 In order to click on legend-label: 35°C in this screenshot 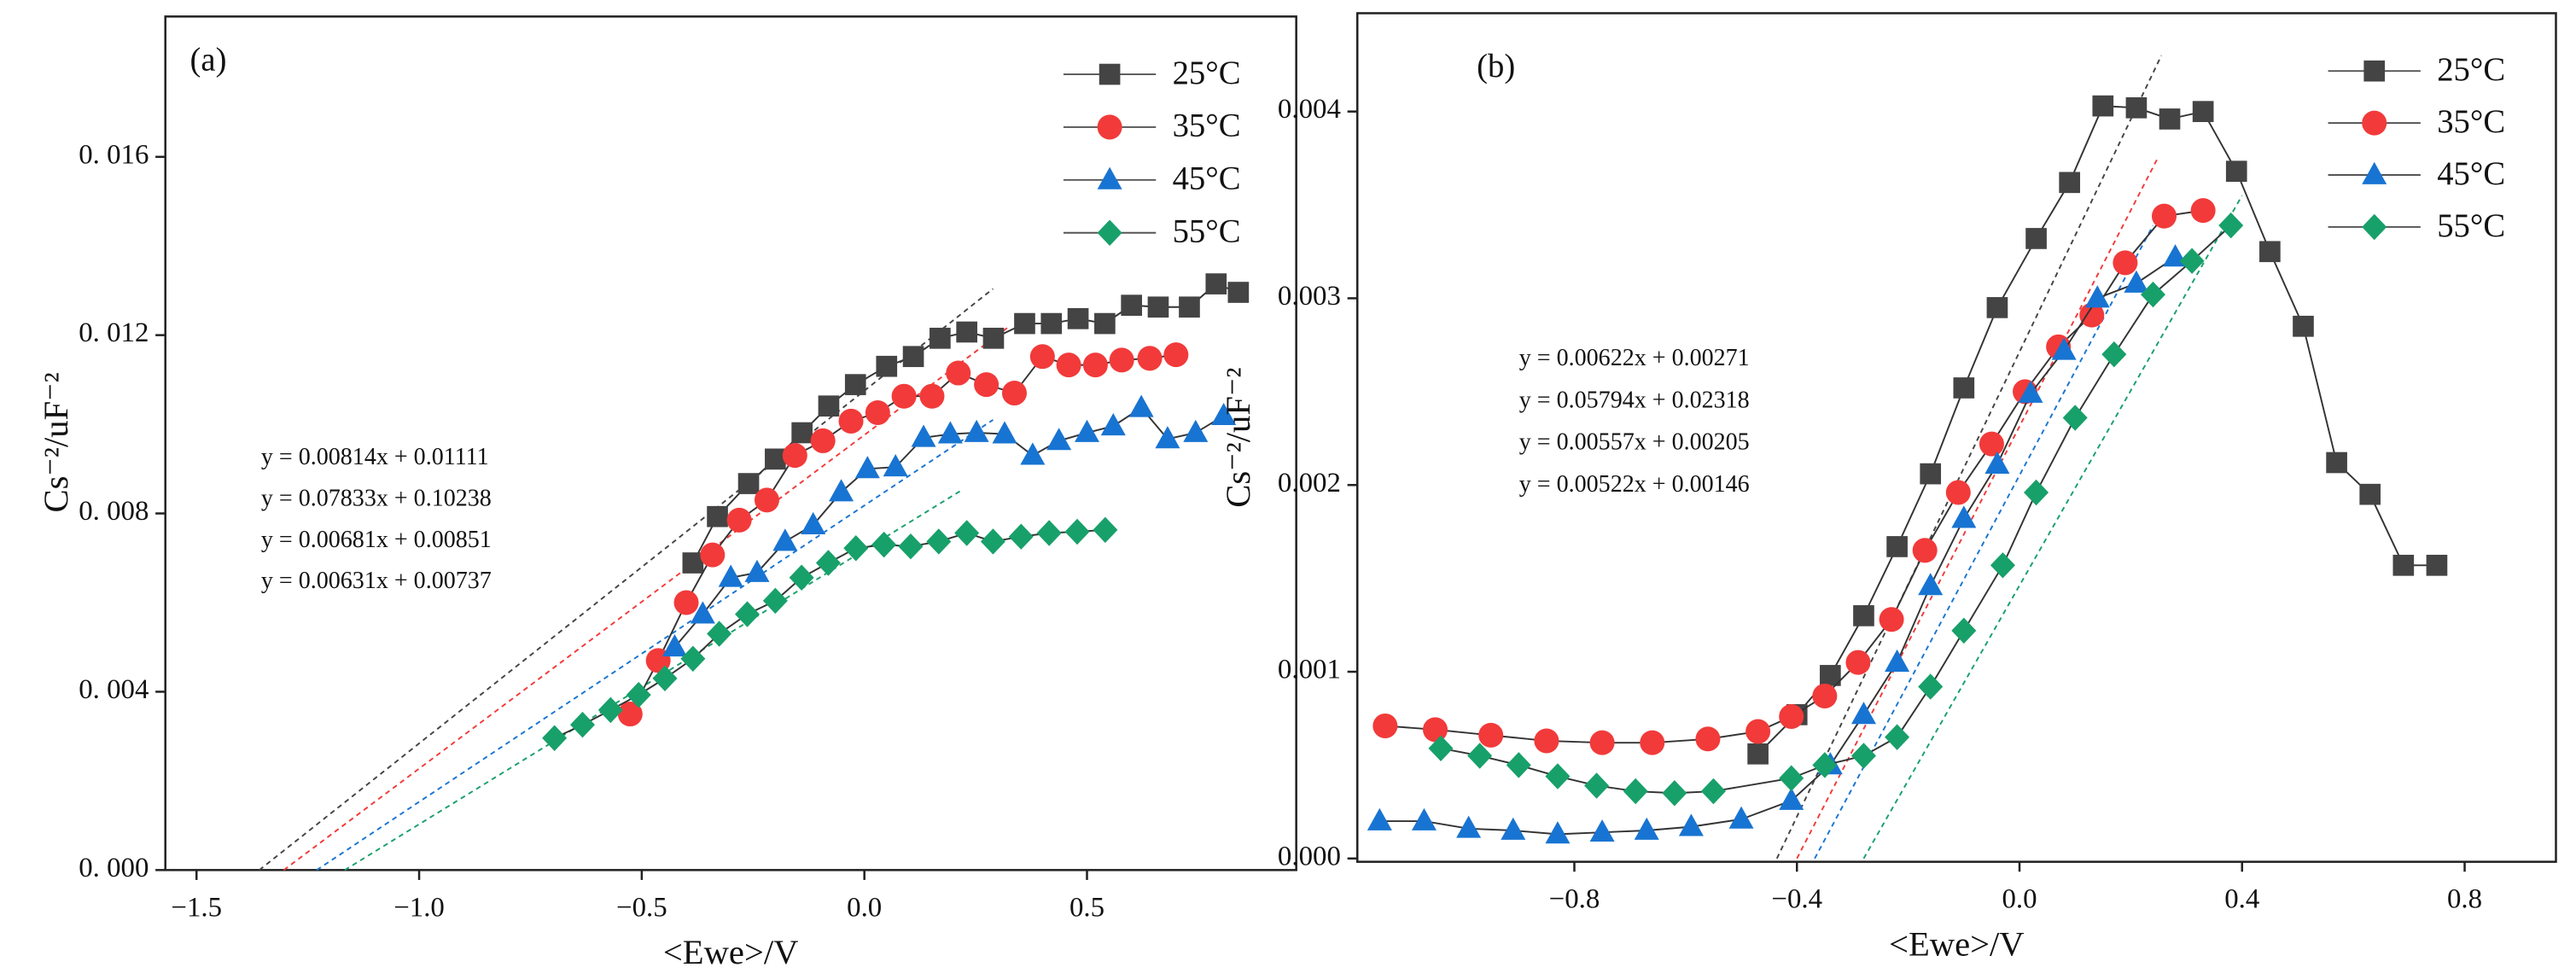, I will do `click(2471, 122)`.